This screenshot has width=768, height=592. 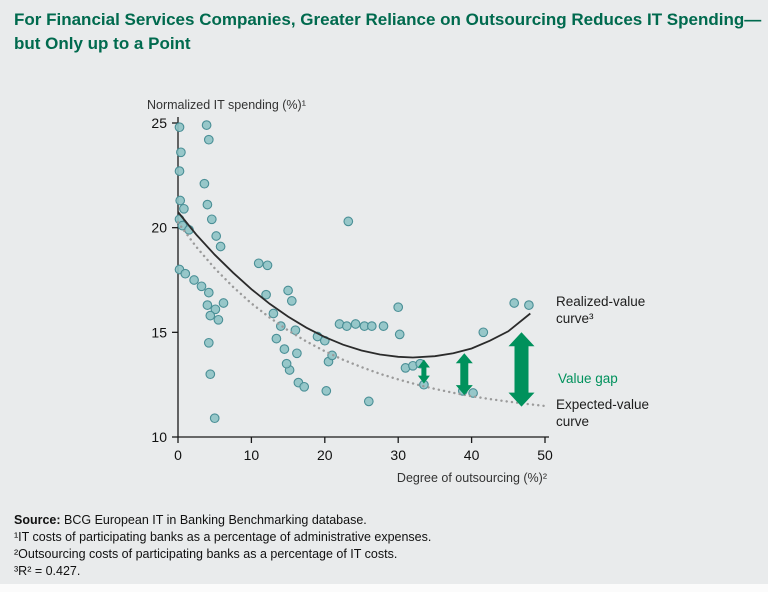 I want to click on y-tick-label: 25, so click(x=159, y=123).